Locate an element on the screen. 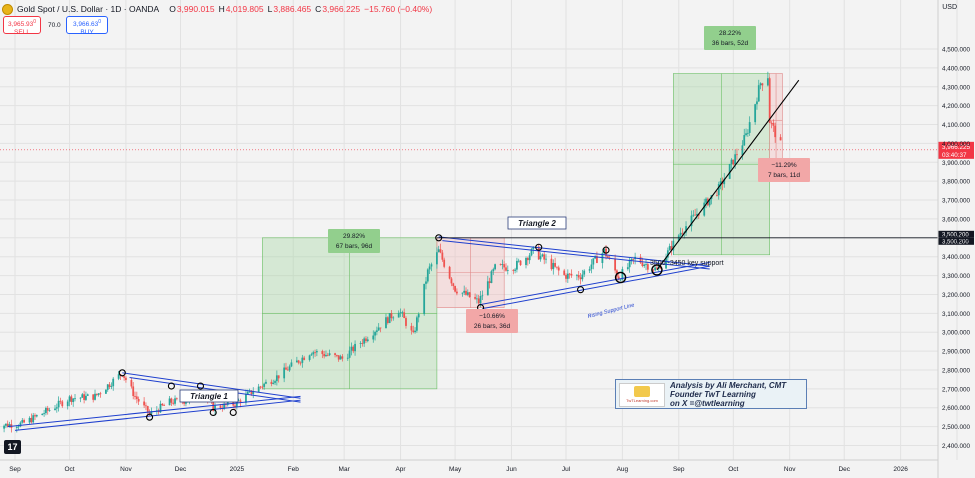 Image resolution: width=975 pixels, height=478 pixels. triangle1-upper-line is located at coordinates (211, 385).